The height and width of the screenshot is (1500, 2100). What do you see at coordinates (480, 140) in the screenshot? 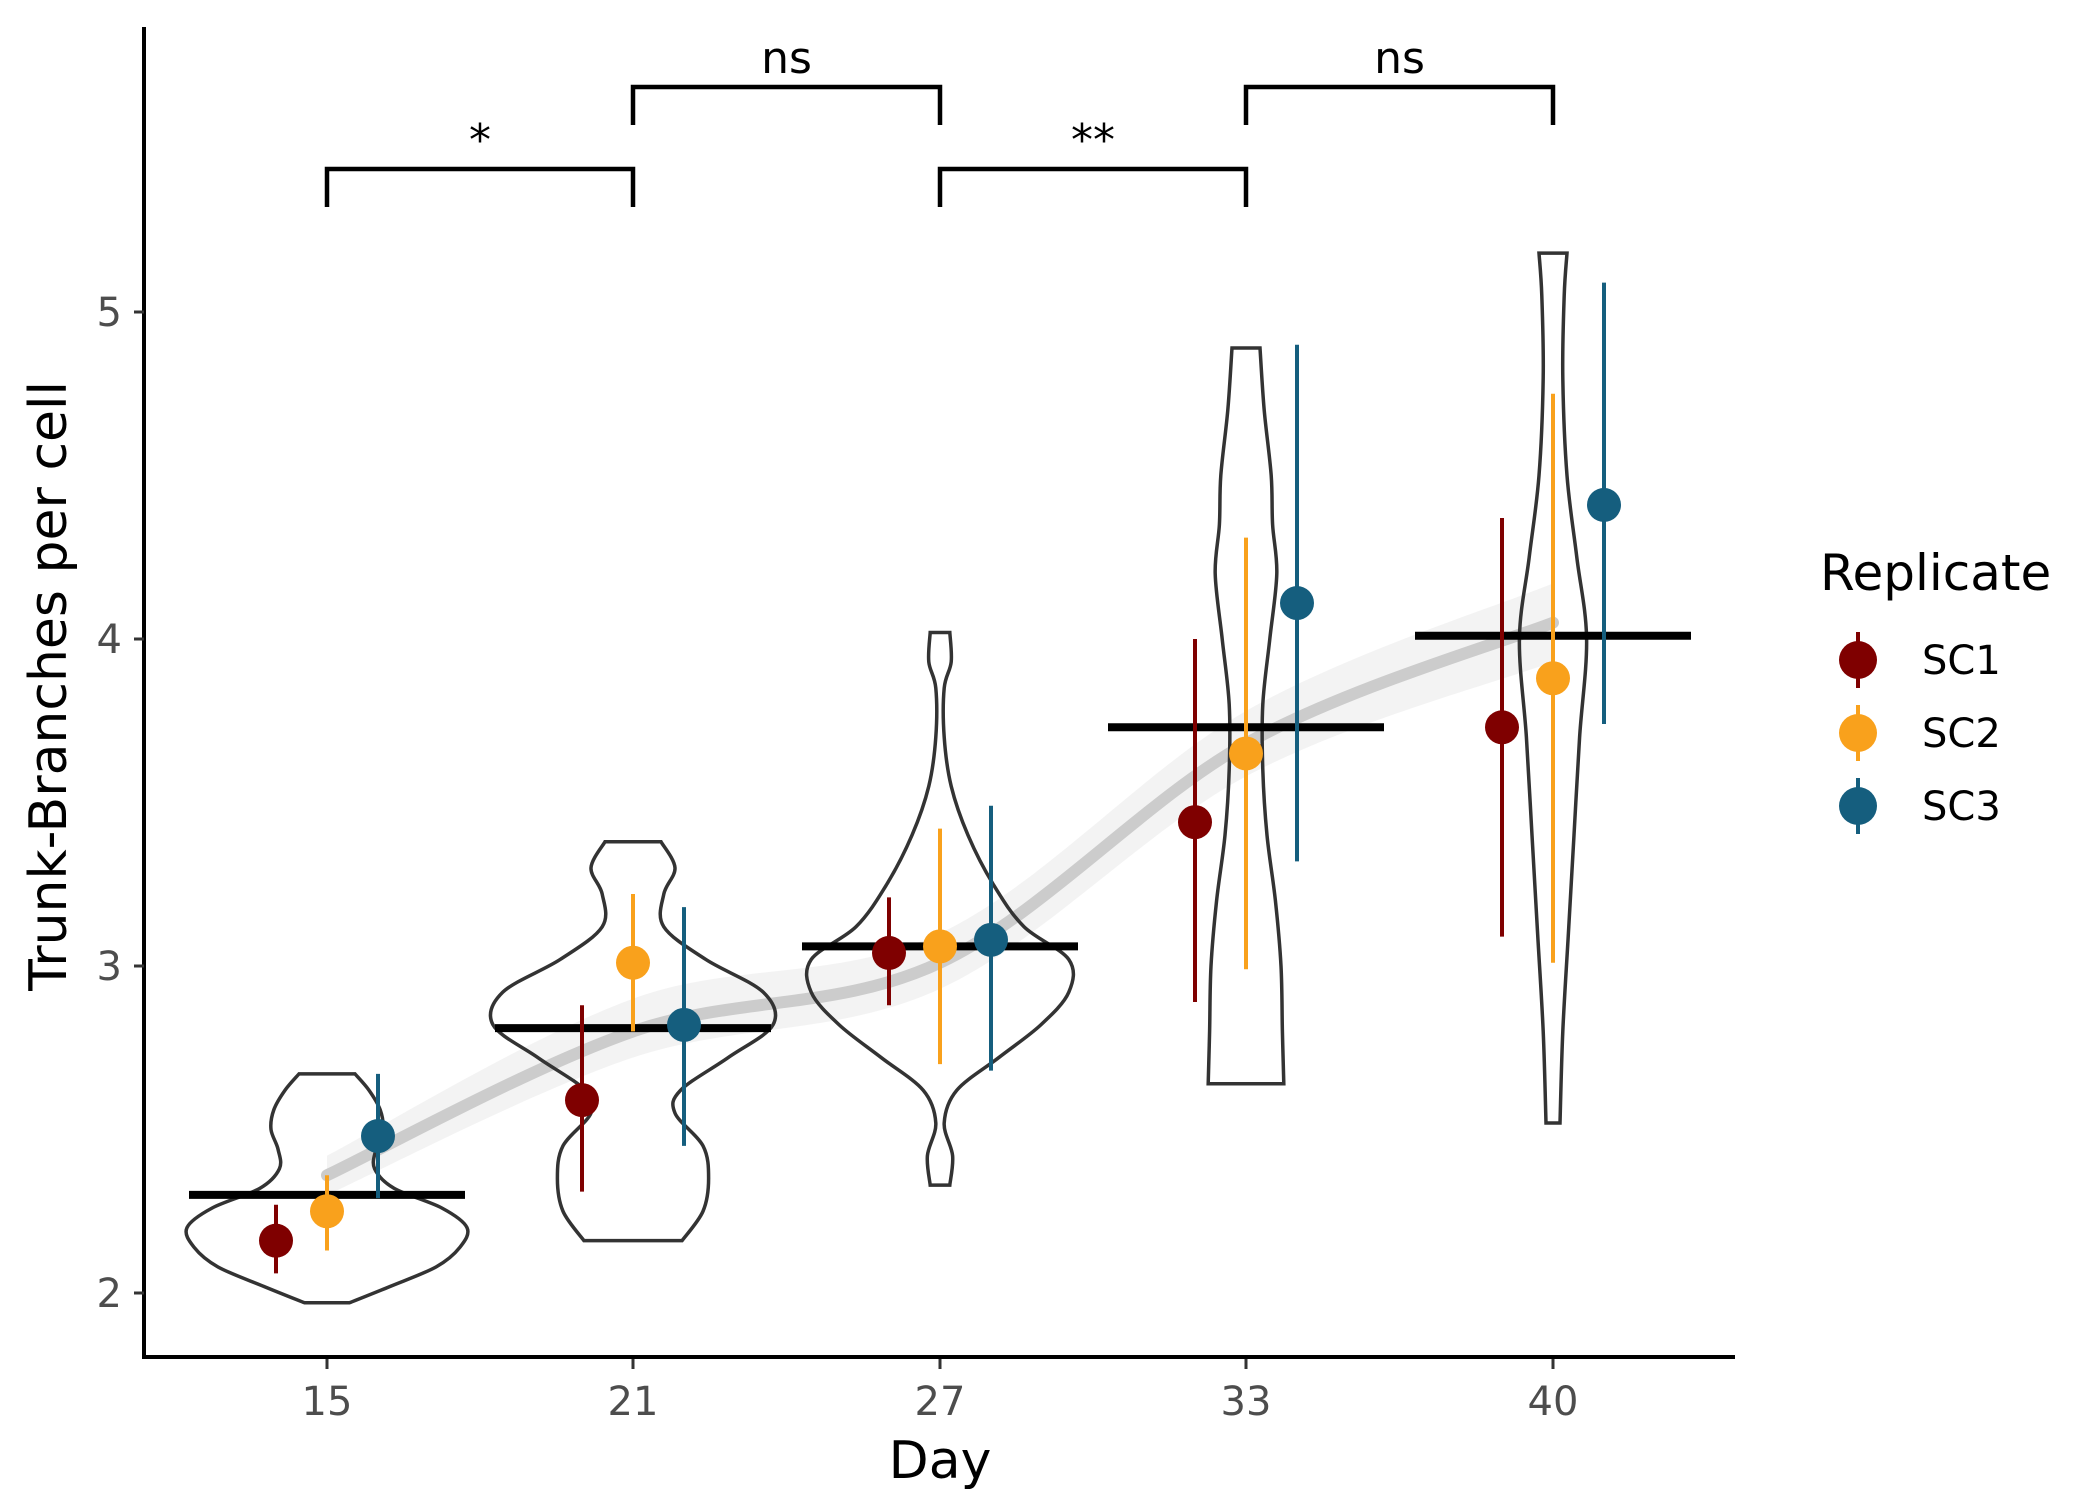
I see `significance-label: *` at bounding box center [480, 140].